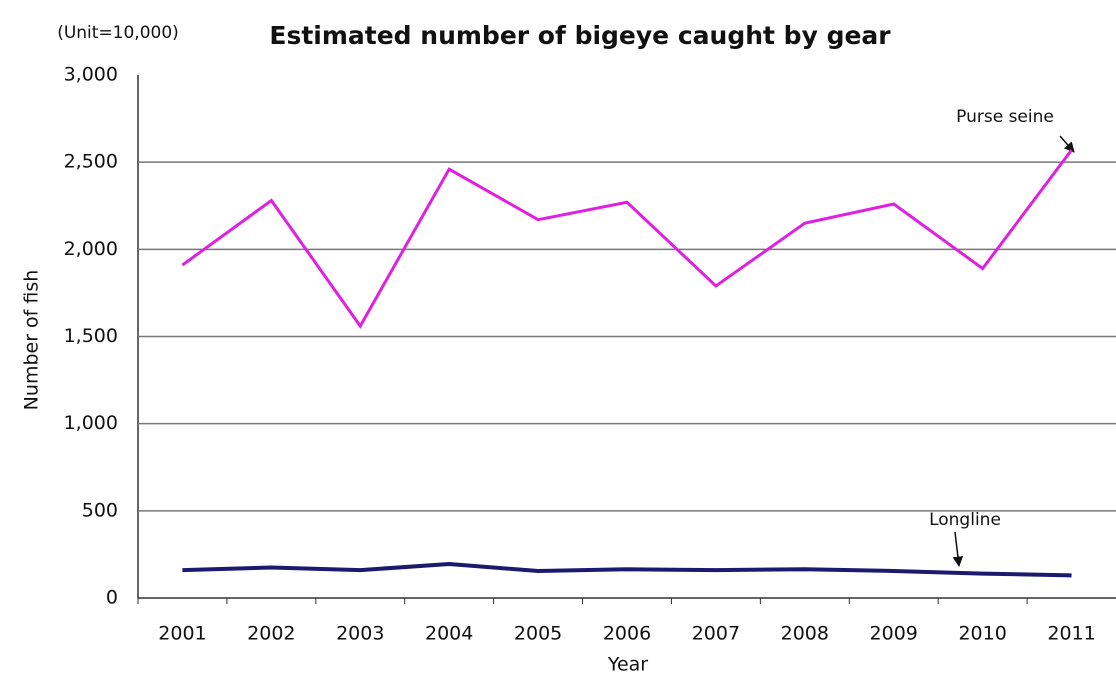  Describe the element at coordinates (538, 634) in the screenshot. I see `x-tick-label: 2005` at that location.